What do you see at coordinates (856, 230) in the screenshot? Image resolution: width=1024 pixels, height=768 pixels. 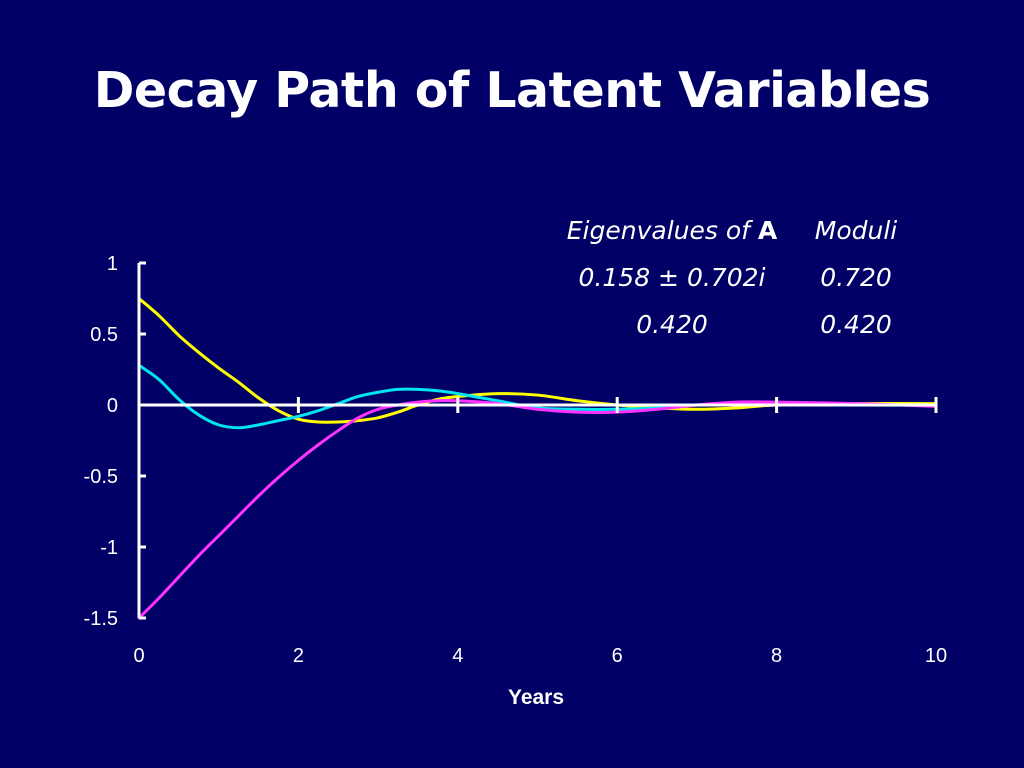 I see `moduli-header: Moduli` at bounding box center [856, 230].